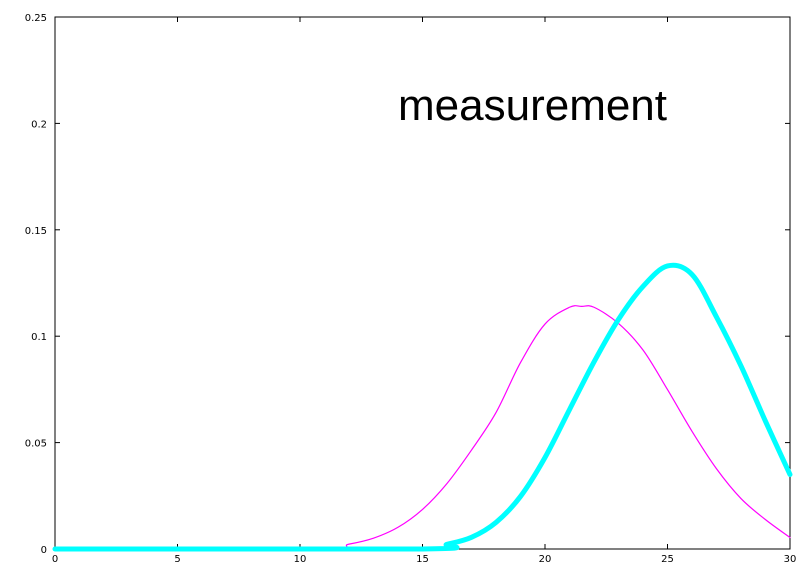 This screenshot has width=800, height=570. What do you see at coordinates (532, 105) in the screenshot?
I see `measurement-annotation: measurement` at bounding box center [532, 105].